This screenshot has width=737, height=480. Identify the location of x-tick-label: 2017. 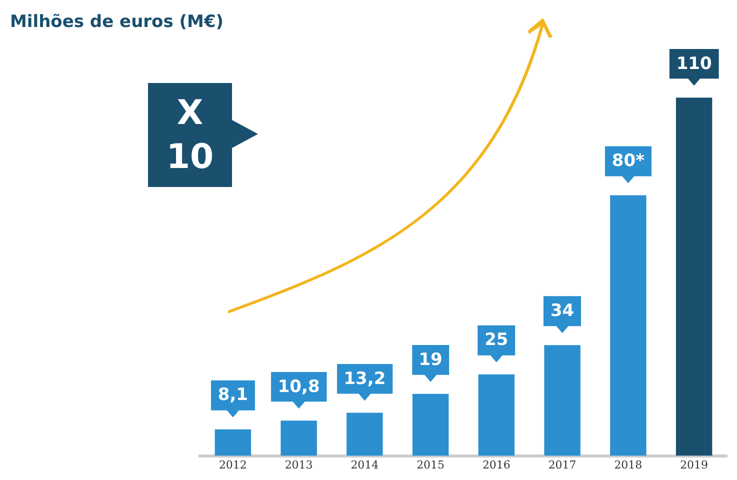
(562, 465).